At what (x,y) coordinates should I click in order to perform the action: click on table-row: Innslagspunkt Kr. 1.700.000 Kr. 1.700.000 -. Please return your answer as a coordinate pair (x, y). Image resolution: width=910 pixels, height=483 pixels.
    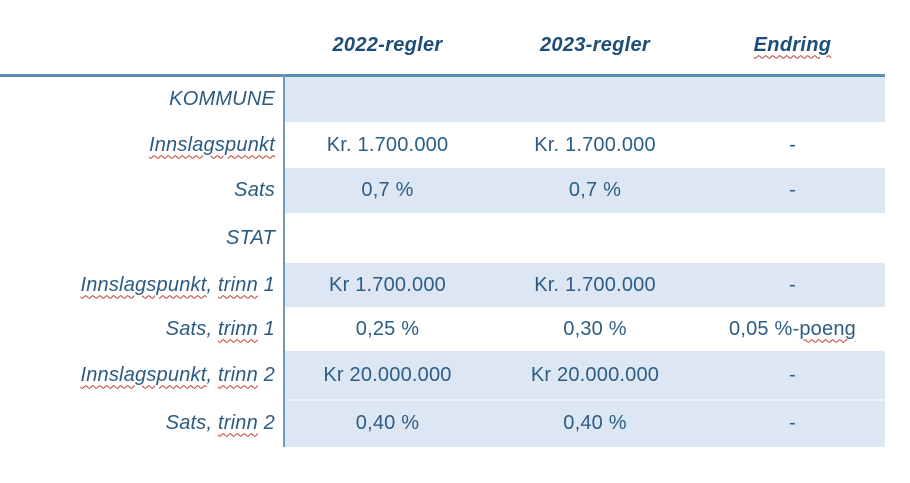
    Looking at the image, I should click on (442, 145).